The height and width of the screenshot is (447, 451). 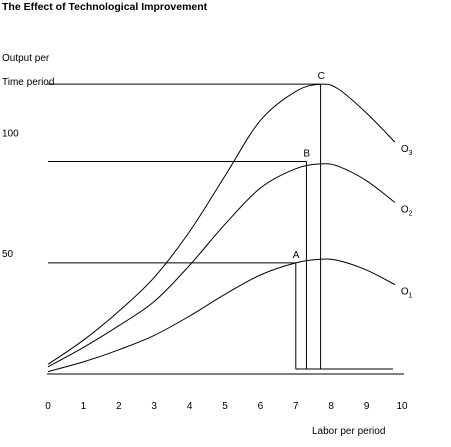 What do you see at coordinates (261, 406) in the screenshot?
I see `x-tick-label: 6` at bounding box center [261, 406].